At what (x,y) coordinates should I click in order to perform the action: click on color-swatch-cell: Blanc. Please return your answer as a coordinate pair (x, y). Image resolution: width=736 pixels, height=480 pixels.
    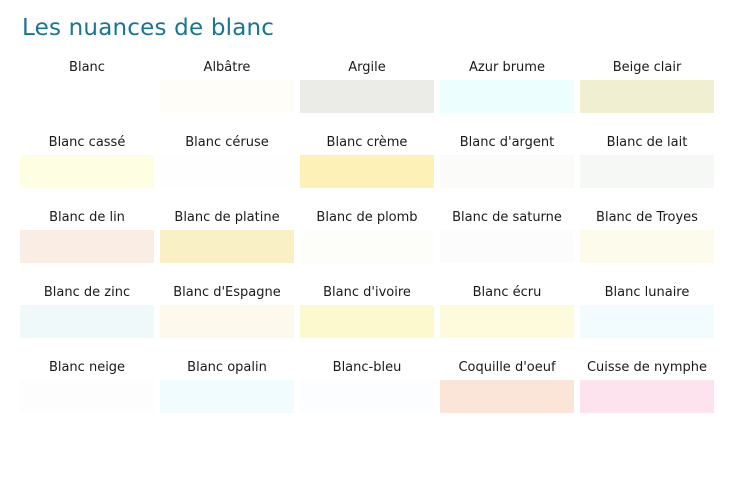
    Looking at the image, I should click on (87, 86).